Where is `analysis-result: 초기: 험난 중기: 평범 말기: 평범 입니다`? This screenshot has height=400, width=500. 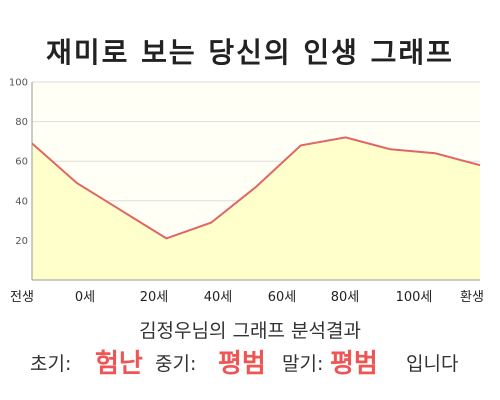 analysis-result: 초기: 험난 중기: 평범 말기: 평범 입니다 is located at coordinates (250, 364).